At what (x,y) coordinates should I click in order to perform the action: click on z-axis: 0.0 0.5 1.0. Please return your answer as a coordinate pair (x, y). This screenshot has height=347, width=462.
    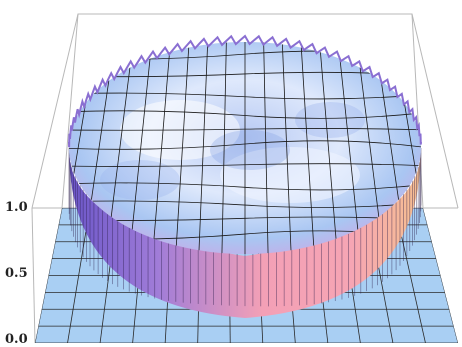
    Looking at the image, I should click on (16, 273).